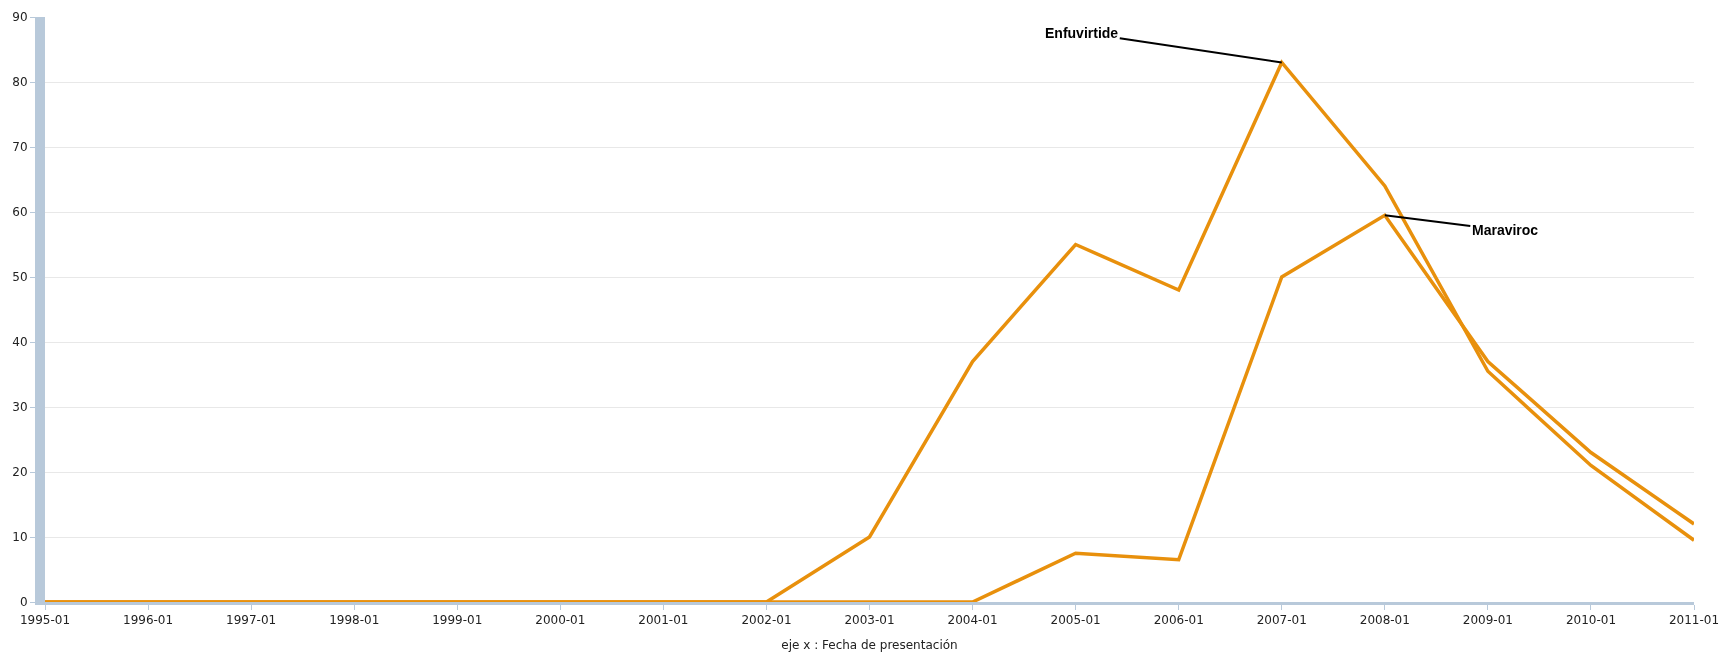  I want to click on x-tick-label: 2004-01, so click(972, 620).